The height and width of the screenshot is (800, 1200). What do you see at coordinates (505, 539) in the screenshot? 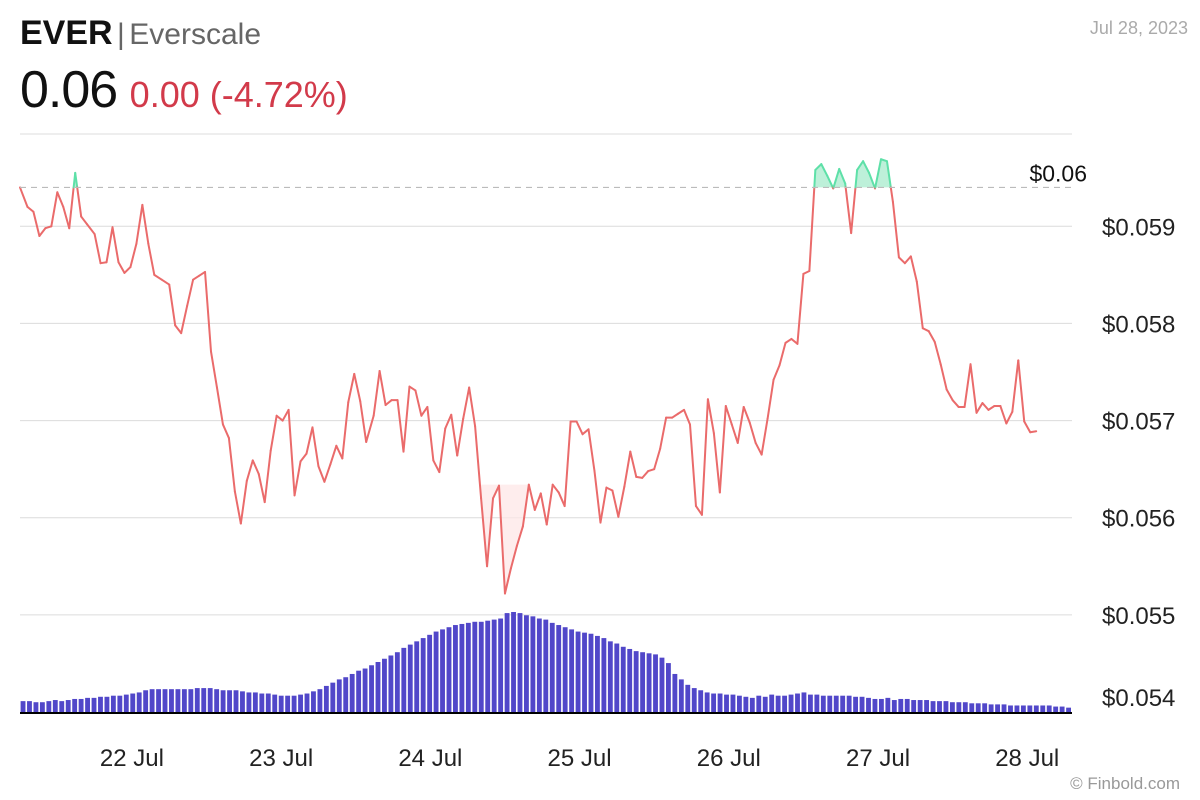
I see `dip-fill` at bounding box center [505, 539].